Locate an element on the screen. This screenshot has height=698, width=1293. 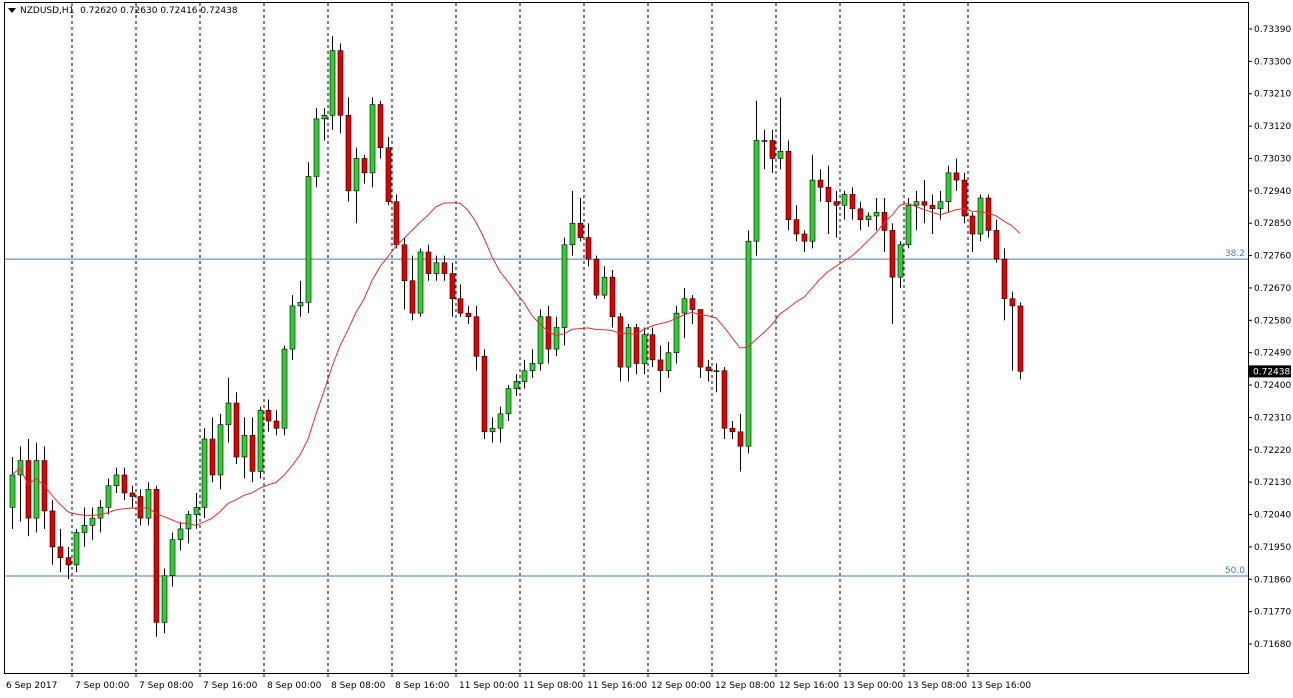
y-tick-label: 0.73300 is located at coordinates (1272, 62).